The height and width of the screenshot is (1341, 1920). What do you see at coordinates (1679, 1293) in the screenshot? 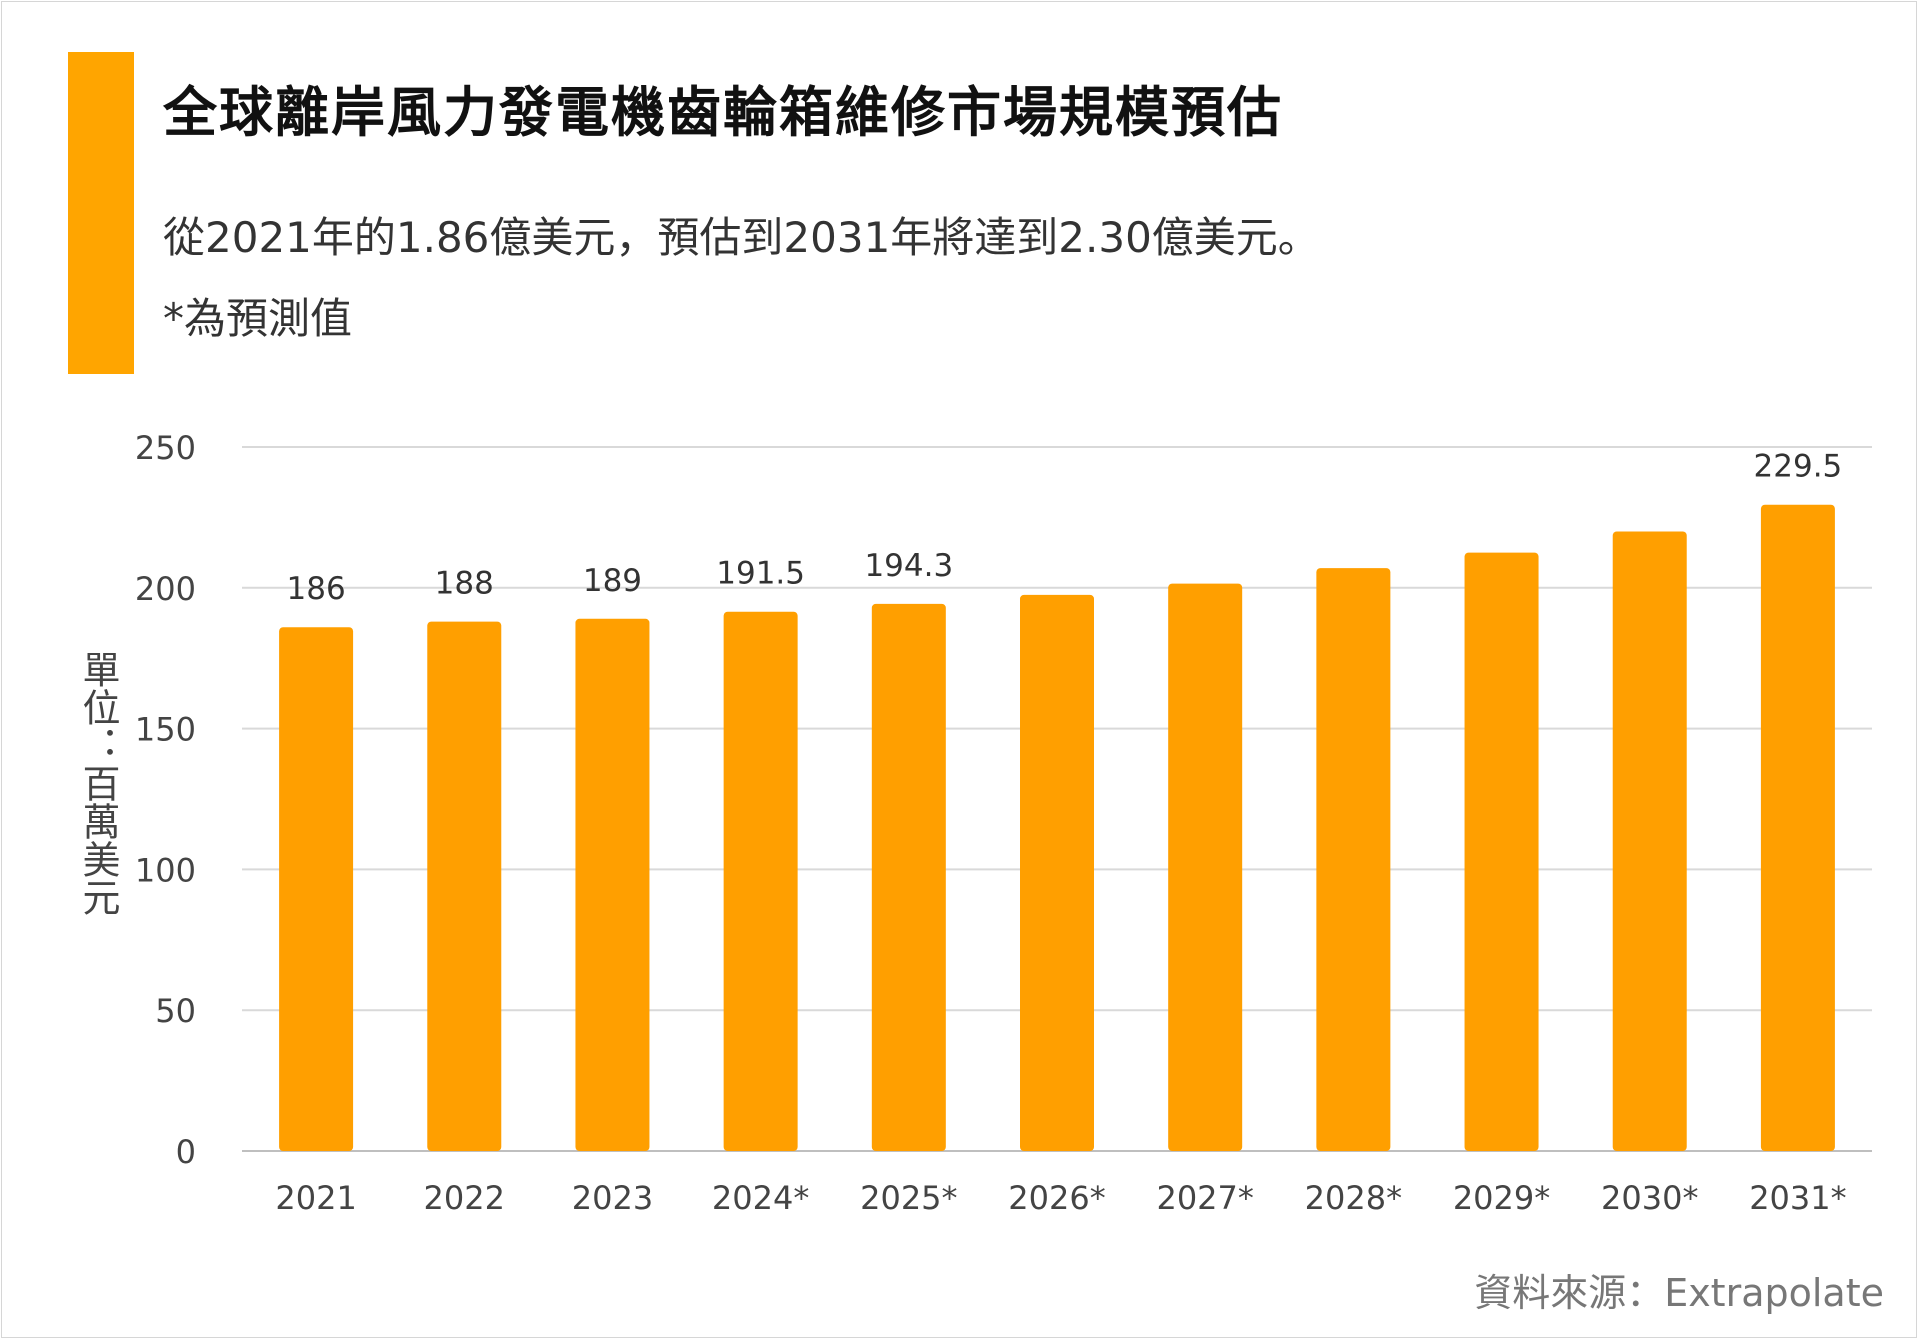
I see `data-source: 資料來源：Extrapolate` at bounding box center [1679, 1293].